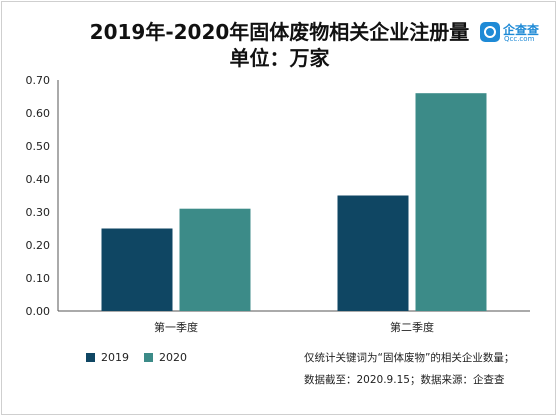  I want to click on y-tick-label: 0.40, so click(38, 179).